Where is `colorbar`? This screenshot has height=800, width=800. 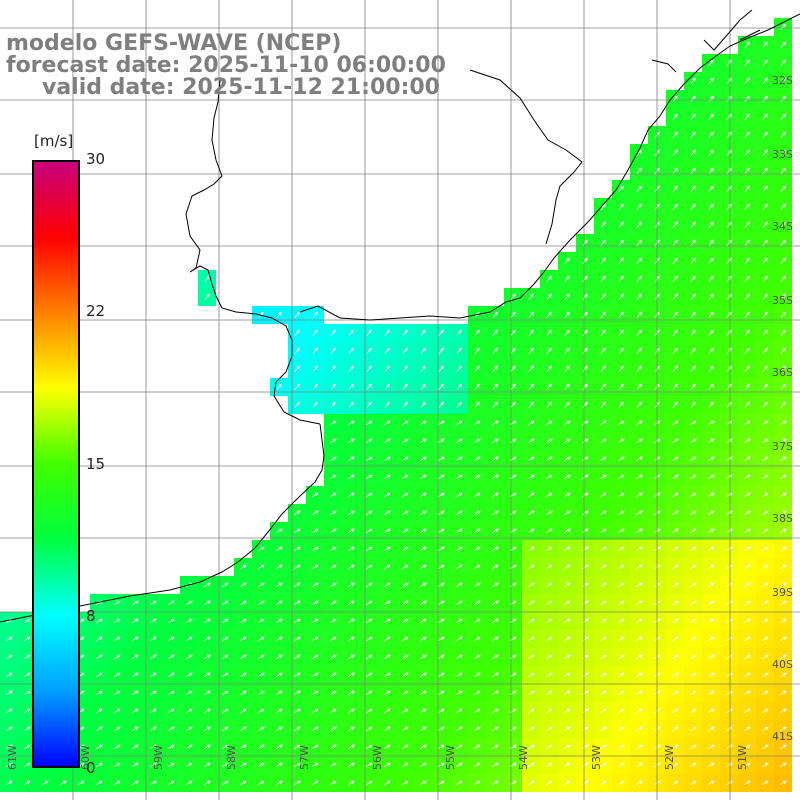 colorbar is located at coordinates (56, 464).